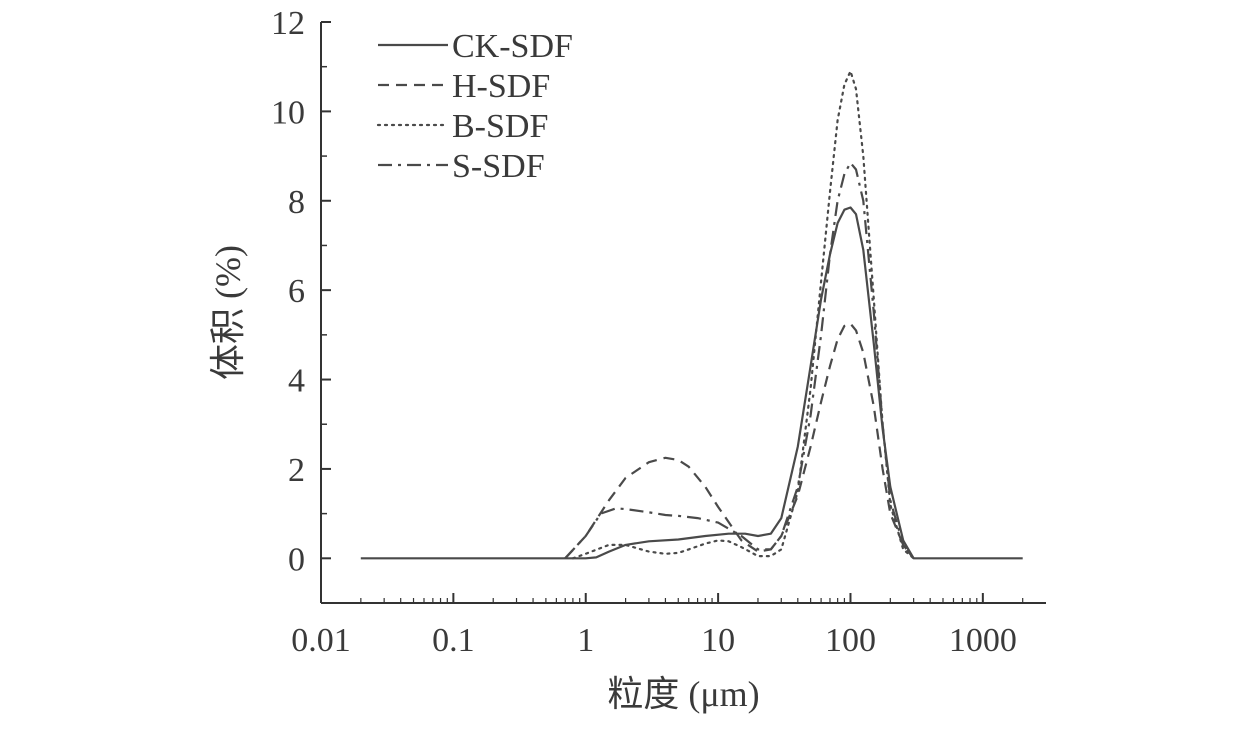  What do you see at coordinates (850, 640) in the screenshot?
I see `x-tick-label: 100` at bounding box center [850, 640].